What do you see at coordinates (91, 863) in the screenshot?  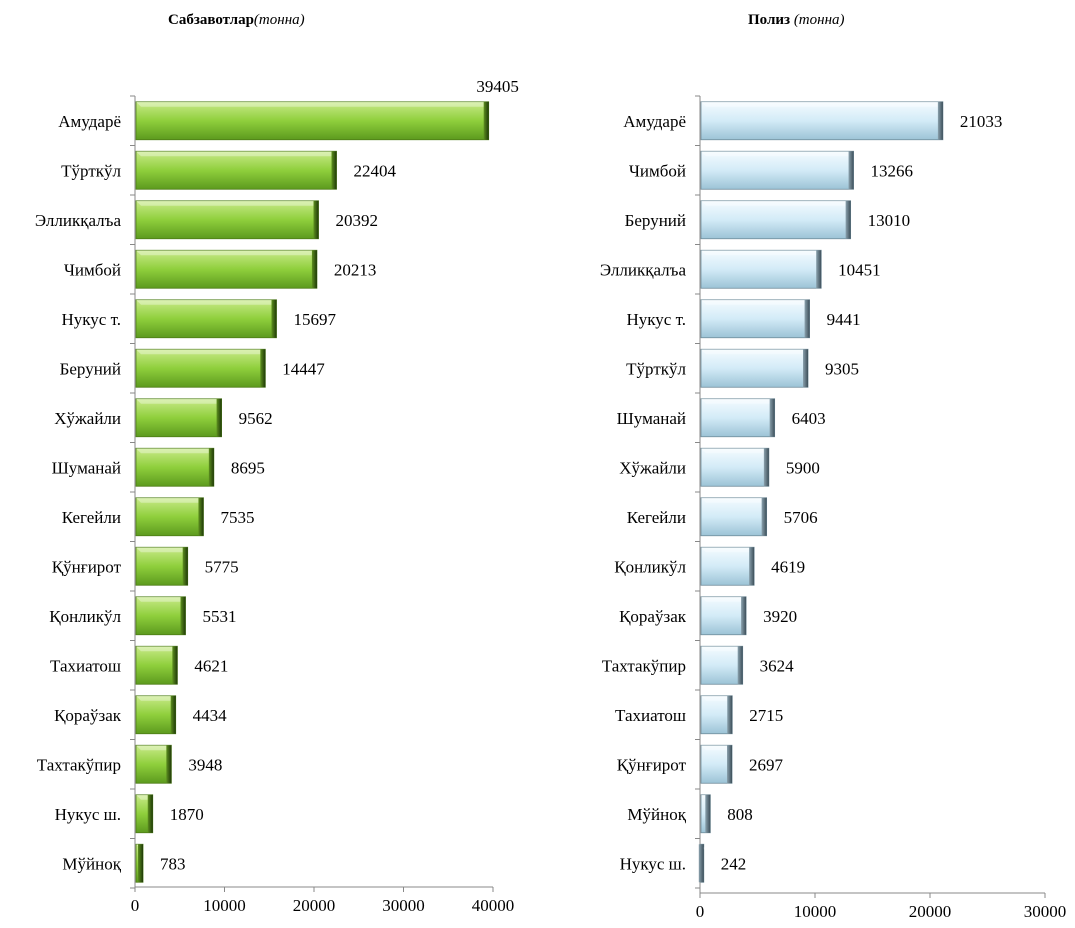 I see `veg-category-label: Мўйноқ` at bounding box center [91, 863].